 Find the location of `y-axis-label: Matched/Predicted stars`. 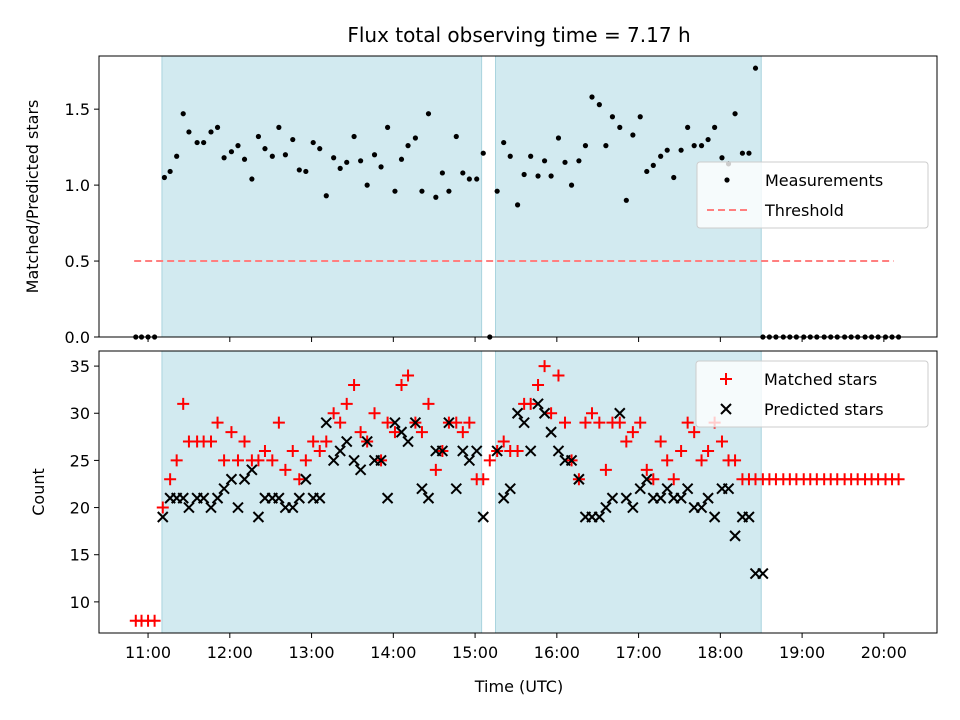

y-axis-label: Matched/Predicted stars is located at coordinates (32, 197).